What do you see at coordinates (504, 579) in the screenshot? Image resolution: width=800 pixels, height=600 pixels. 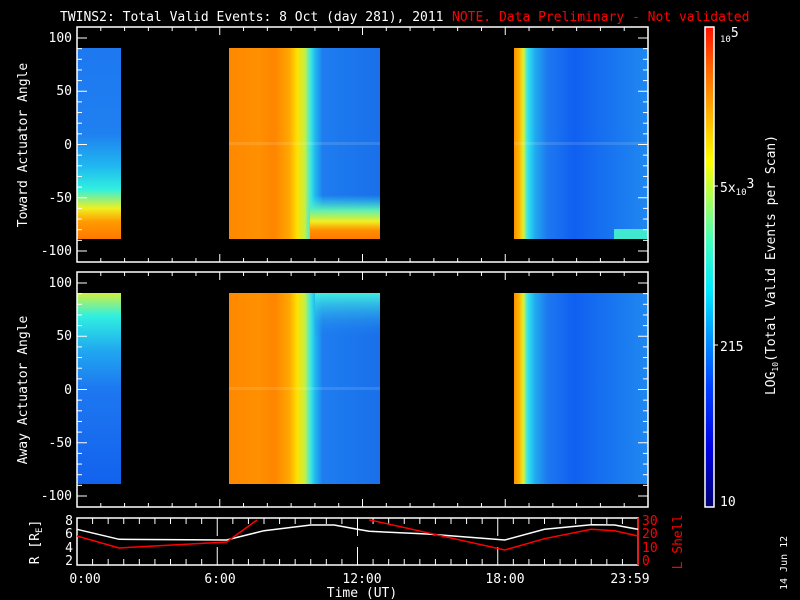 I see `x-tick-label: 18:00` at bounding box center [504, 579].